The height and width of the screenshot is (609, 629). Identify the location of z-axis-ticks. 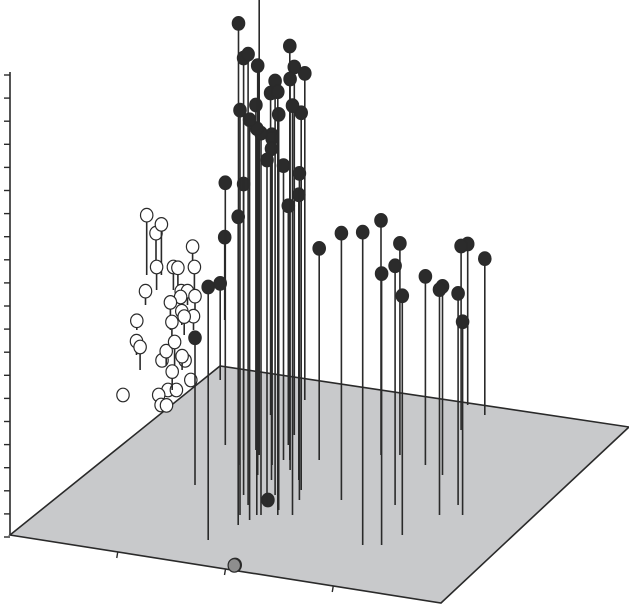
(7, 306).